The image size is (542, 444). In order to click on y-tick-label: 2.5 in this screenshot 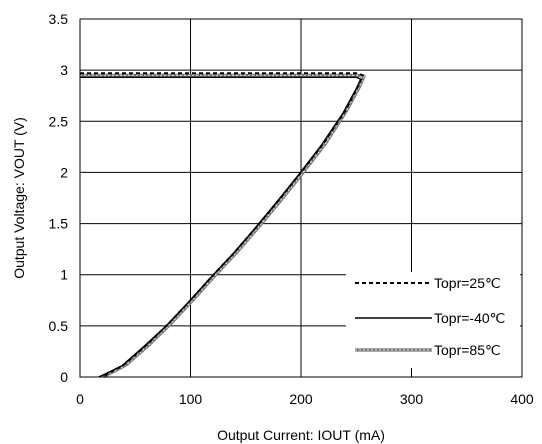, I will do `click(59, 121)`.